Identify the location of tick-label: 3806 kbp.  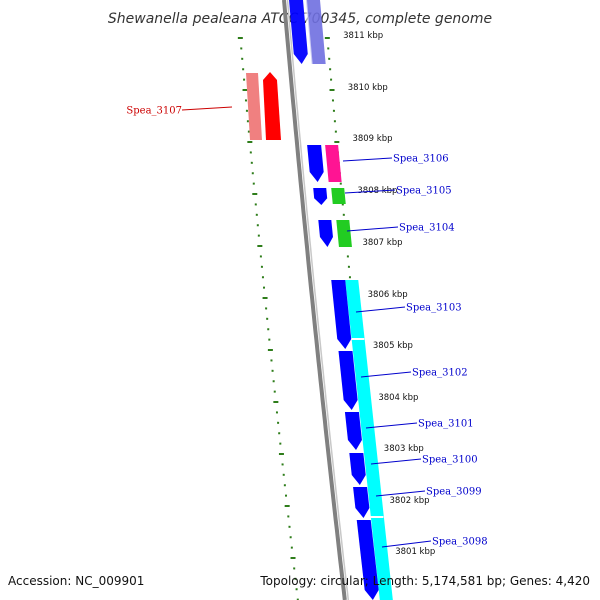
(388, 295).